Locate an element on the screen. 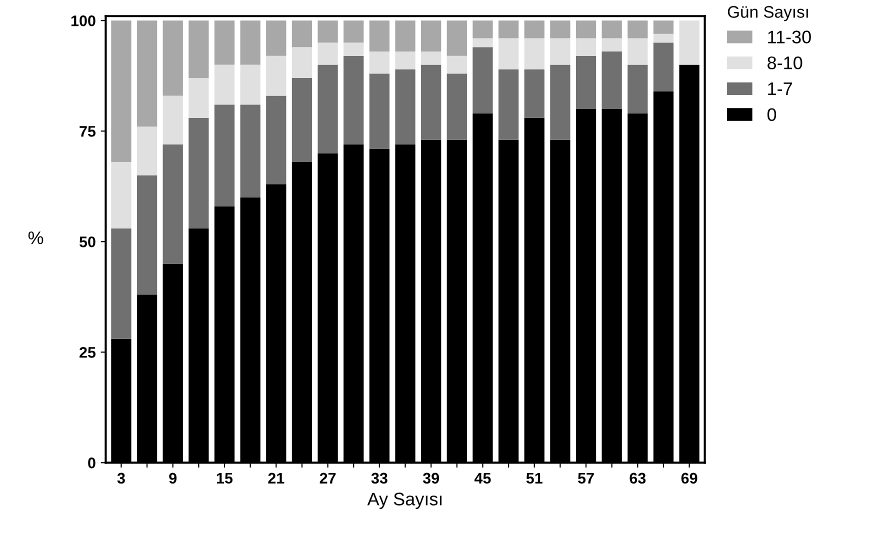 The height and width of the screenshot is (538, 881). x-tick-label: 15 is located at coordinates (224, 478).